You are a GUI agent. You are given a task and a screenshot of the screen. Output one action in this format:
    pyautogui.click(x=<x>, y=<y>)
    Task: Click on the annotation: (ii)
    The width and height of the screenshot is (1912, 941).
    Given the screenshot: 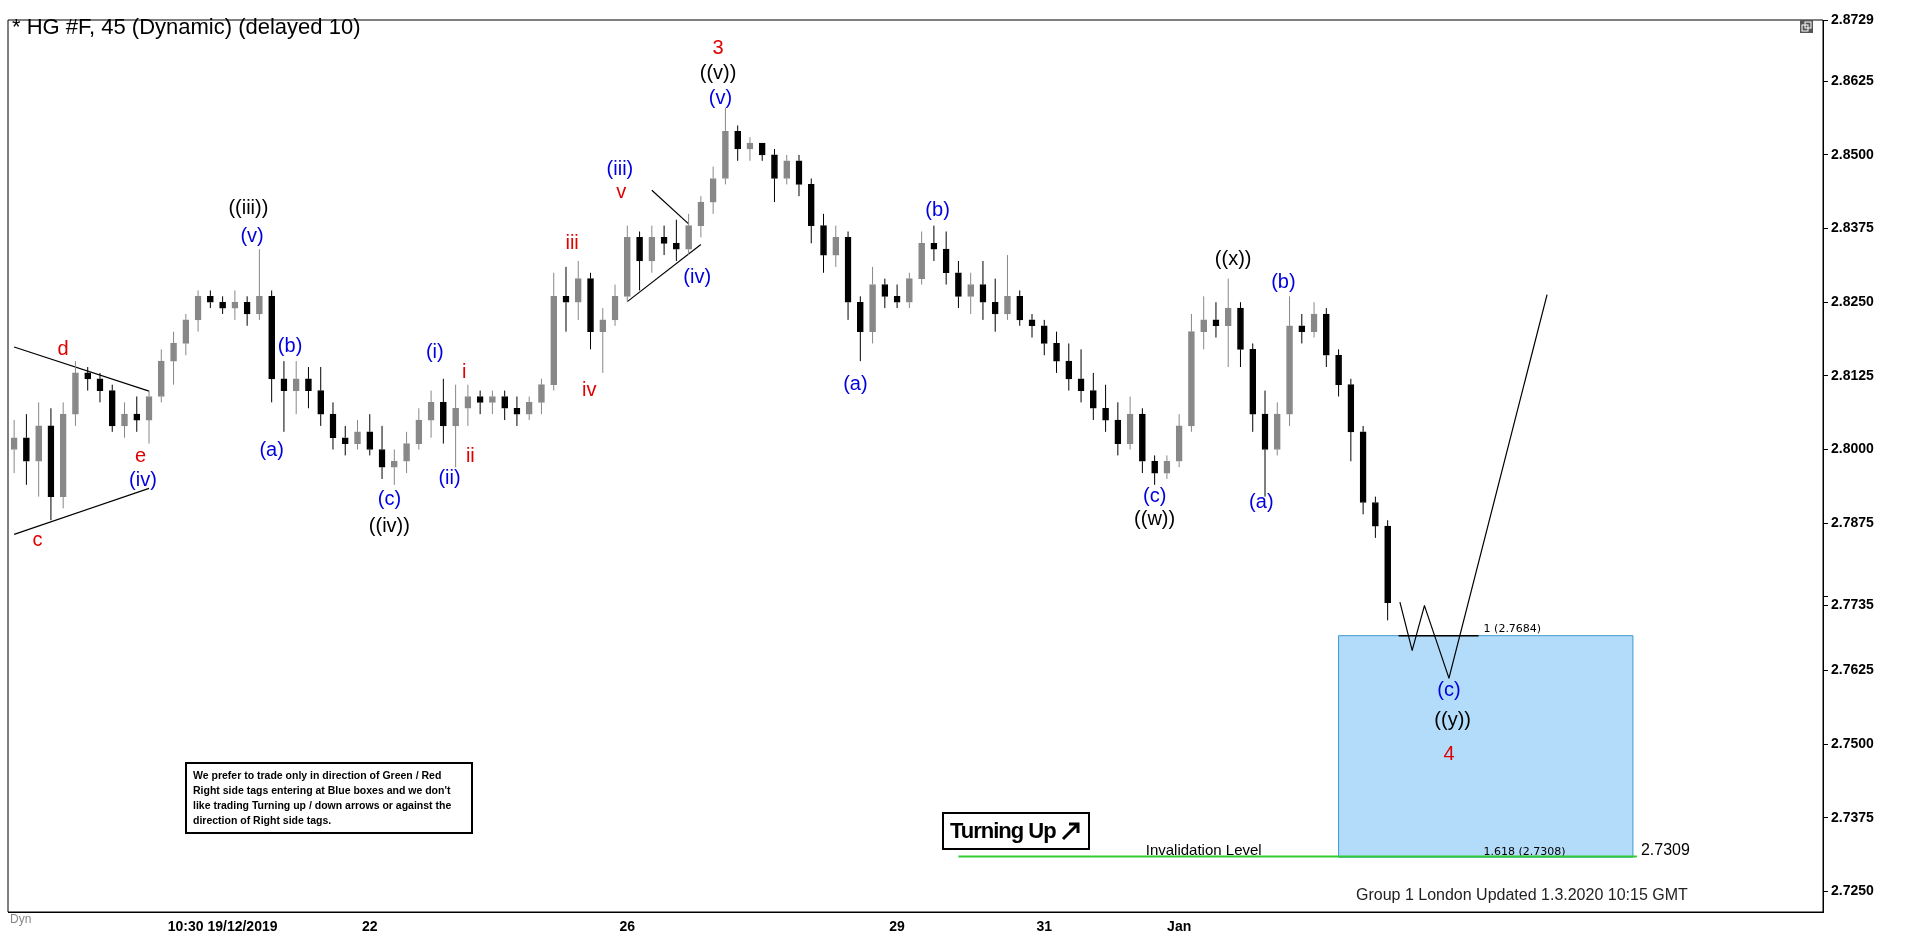 What is the action you would take?
    pyautogui.click(x=449, y=476)
    